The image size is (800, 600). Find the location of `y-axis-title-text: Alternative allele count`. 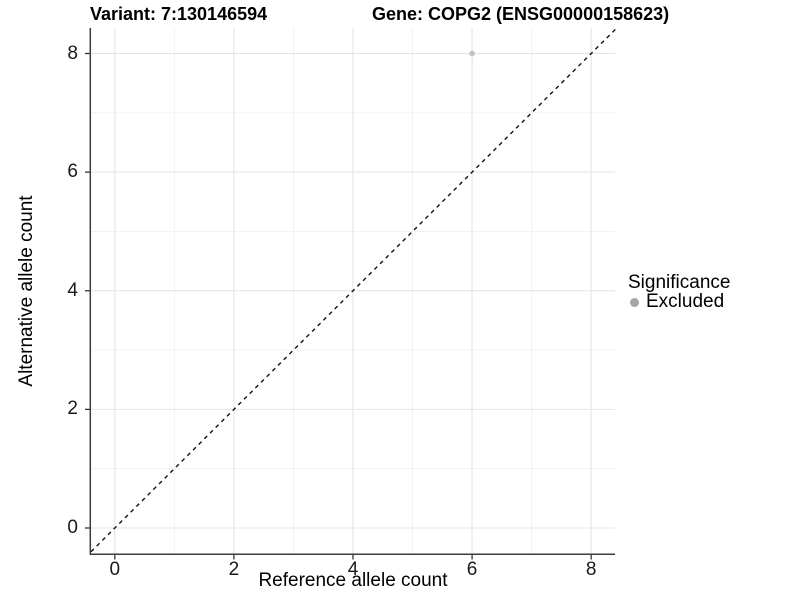

y-axis-title-text: Alternative allele count is located at coordinates (26, 291).